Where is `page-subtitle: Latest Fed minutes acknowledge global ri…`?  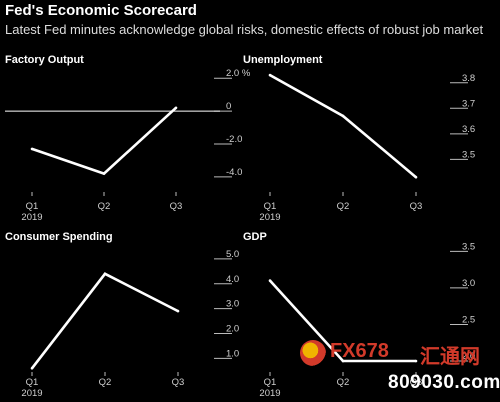
page-subtitle: Latest Fed minutes acknowledge global ri… is located at coordinates (244, 29).